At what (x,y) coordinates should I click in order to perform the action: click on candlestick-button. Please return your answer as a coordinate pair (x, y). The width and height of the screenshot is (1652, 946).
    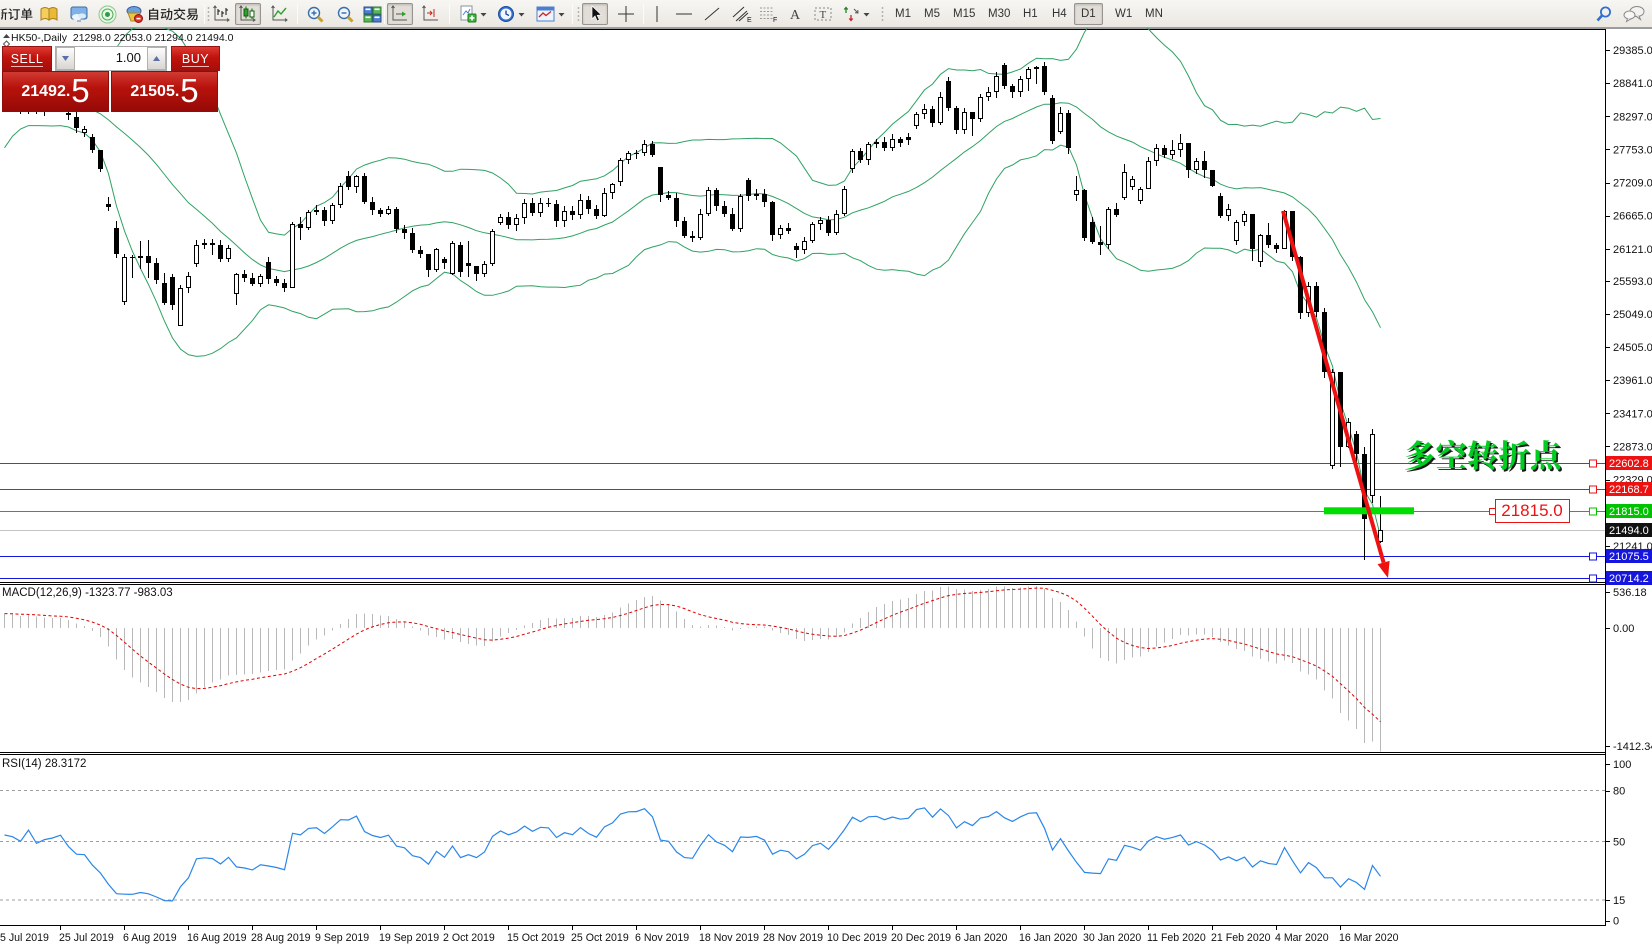
    Looking at the image, I should click on (248, 14).